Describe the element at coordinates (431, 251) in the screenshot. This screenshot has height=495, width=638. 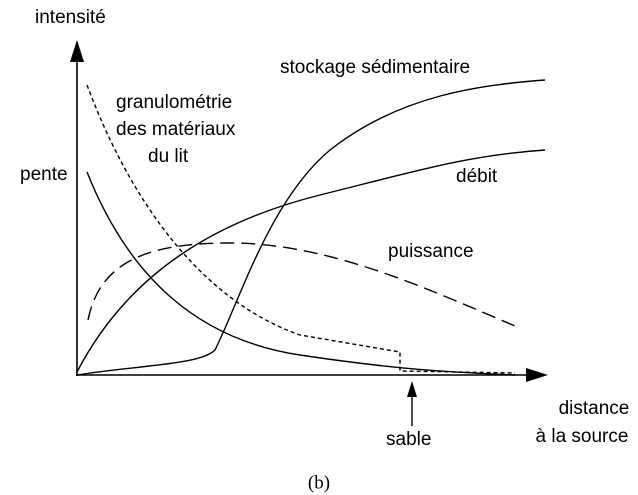
I see `puissance-label: puissance` at that location.